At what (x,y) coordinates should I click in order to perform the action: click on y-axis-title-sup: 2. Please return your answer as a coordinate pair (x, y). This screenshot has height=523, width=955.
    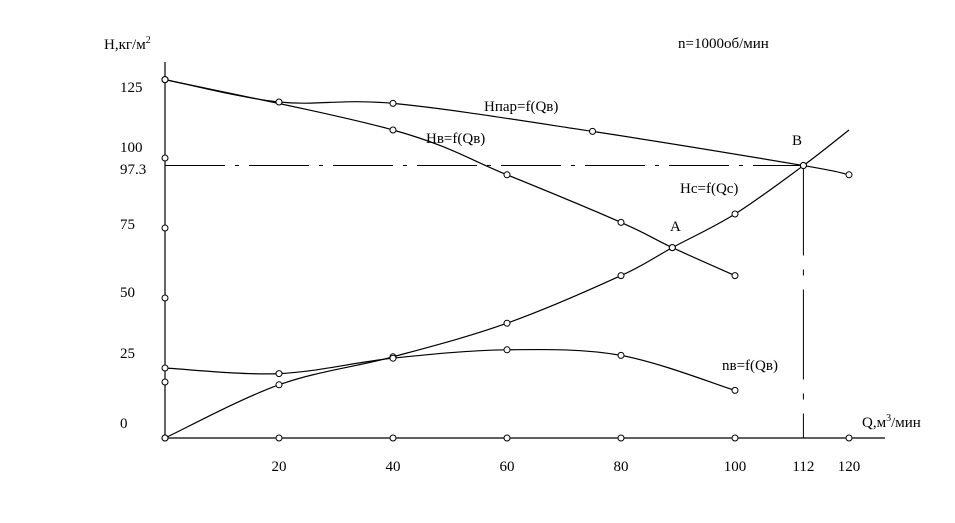
    Looking at the image, I should click on (148, 40).